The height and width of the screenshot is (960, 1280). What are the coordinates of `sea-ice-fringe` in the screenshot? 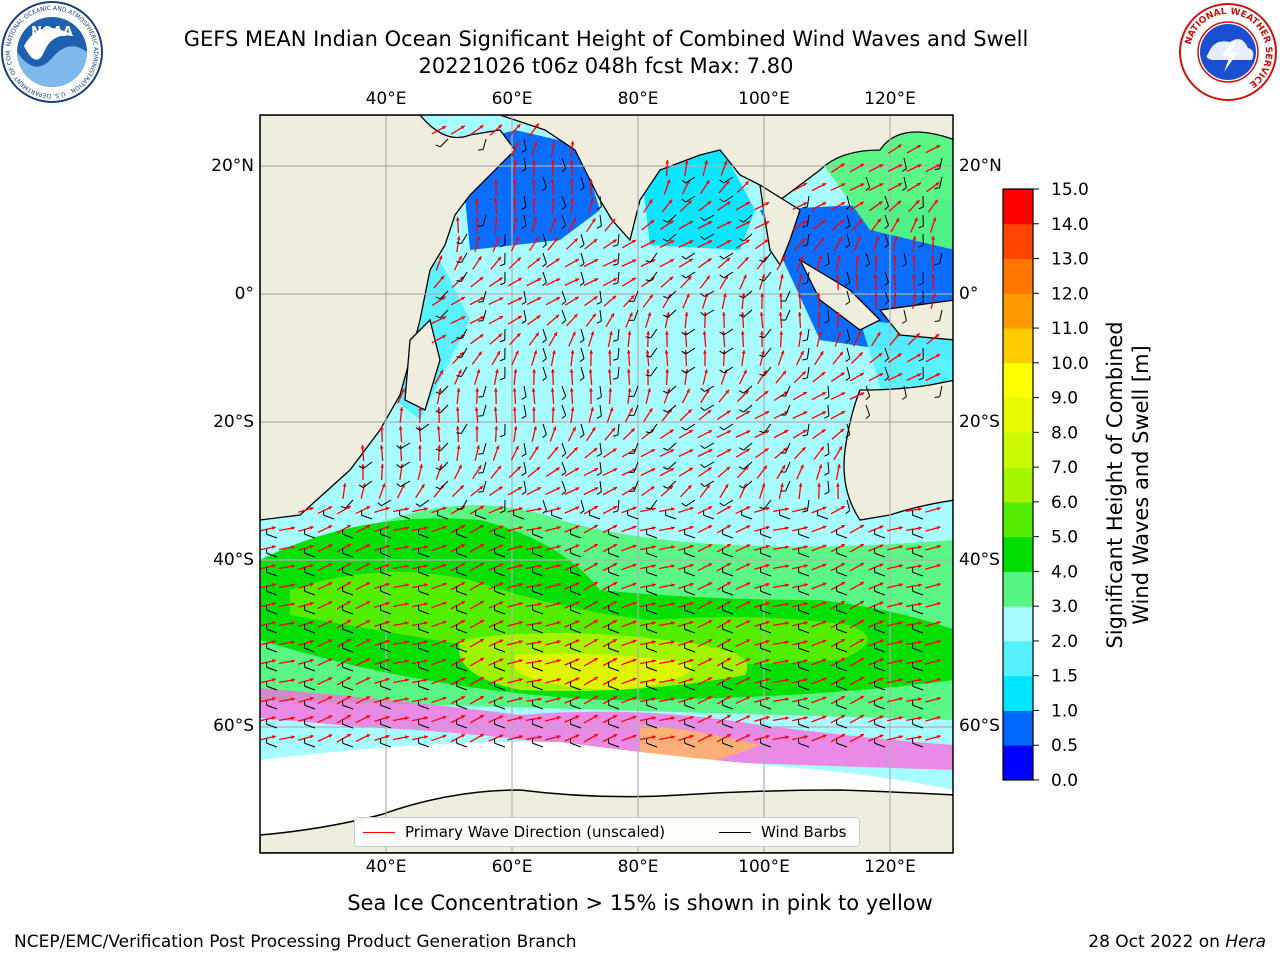 It's located at (606, 729).